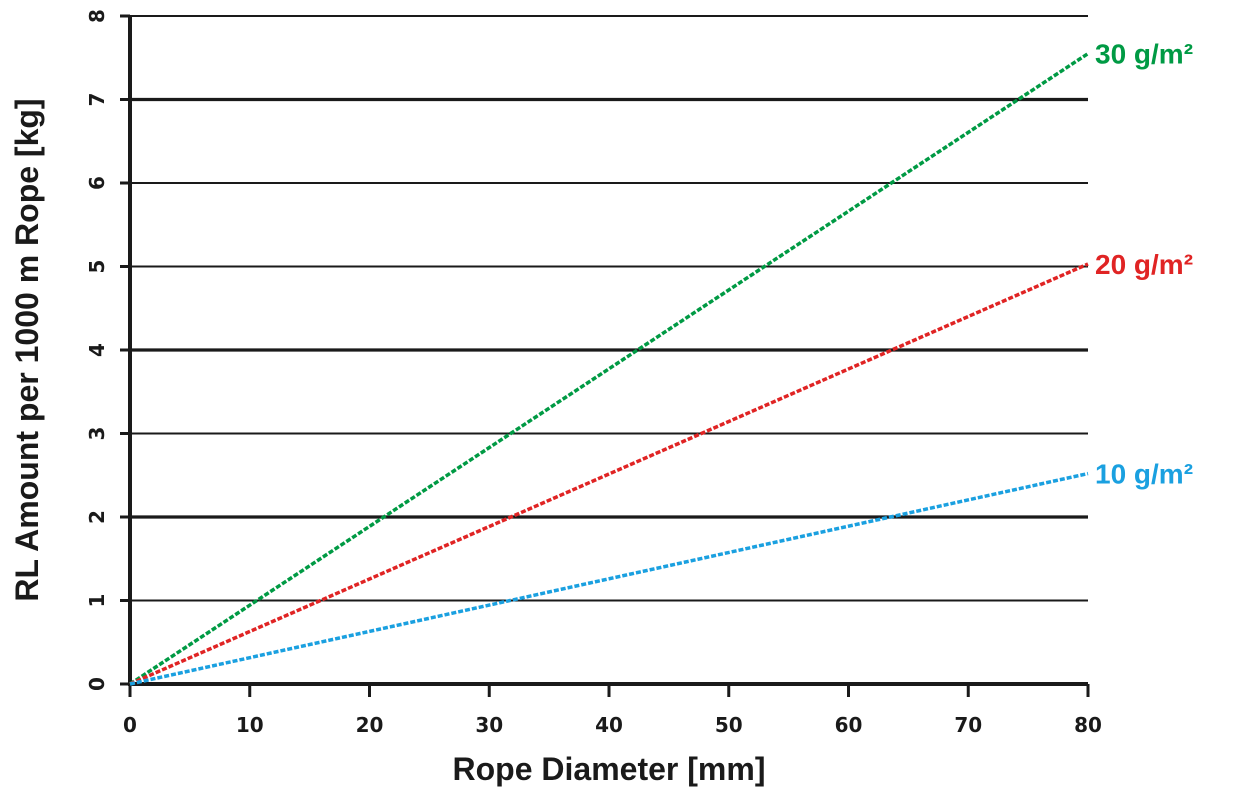 This screenshot has width=1234, height=789. I want to click on series-label-3: 10 g/m², so click(1144, 474).